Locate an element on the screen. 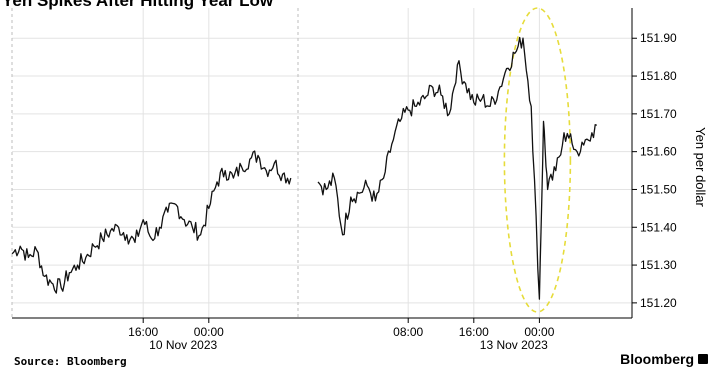 The image size is (722, 372). y-tick-label: 151.50 is located at coordinates (658, 189).